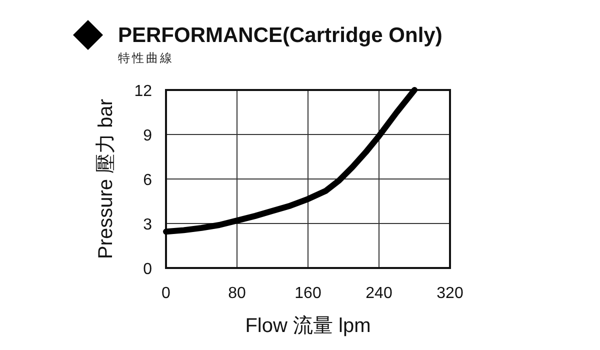 Image resolution: width=600 pixels, height=350 pixels. Describe the element at coordinates (280, 35) in the screenshot. I see `chart-title: PERFORMANCE(Cartridge Only)` at that location.